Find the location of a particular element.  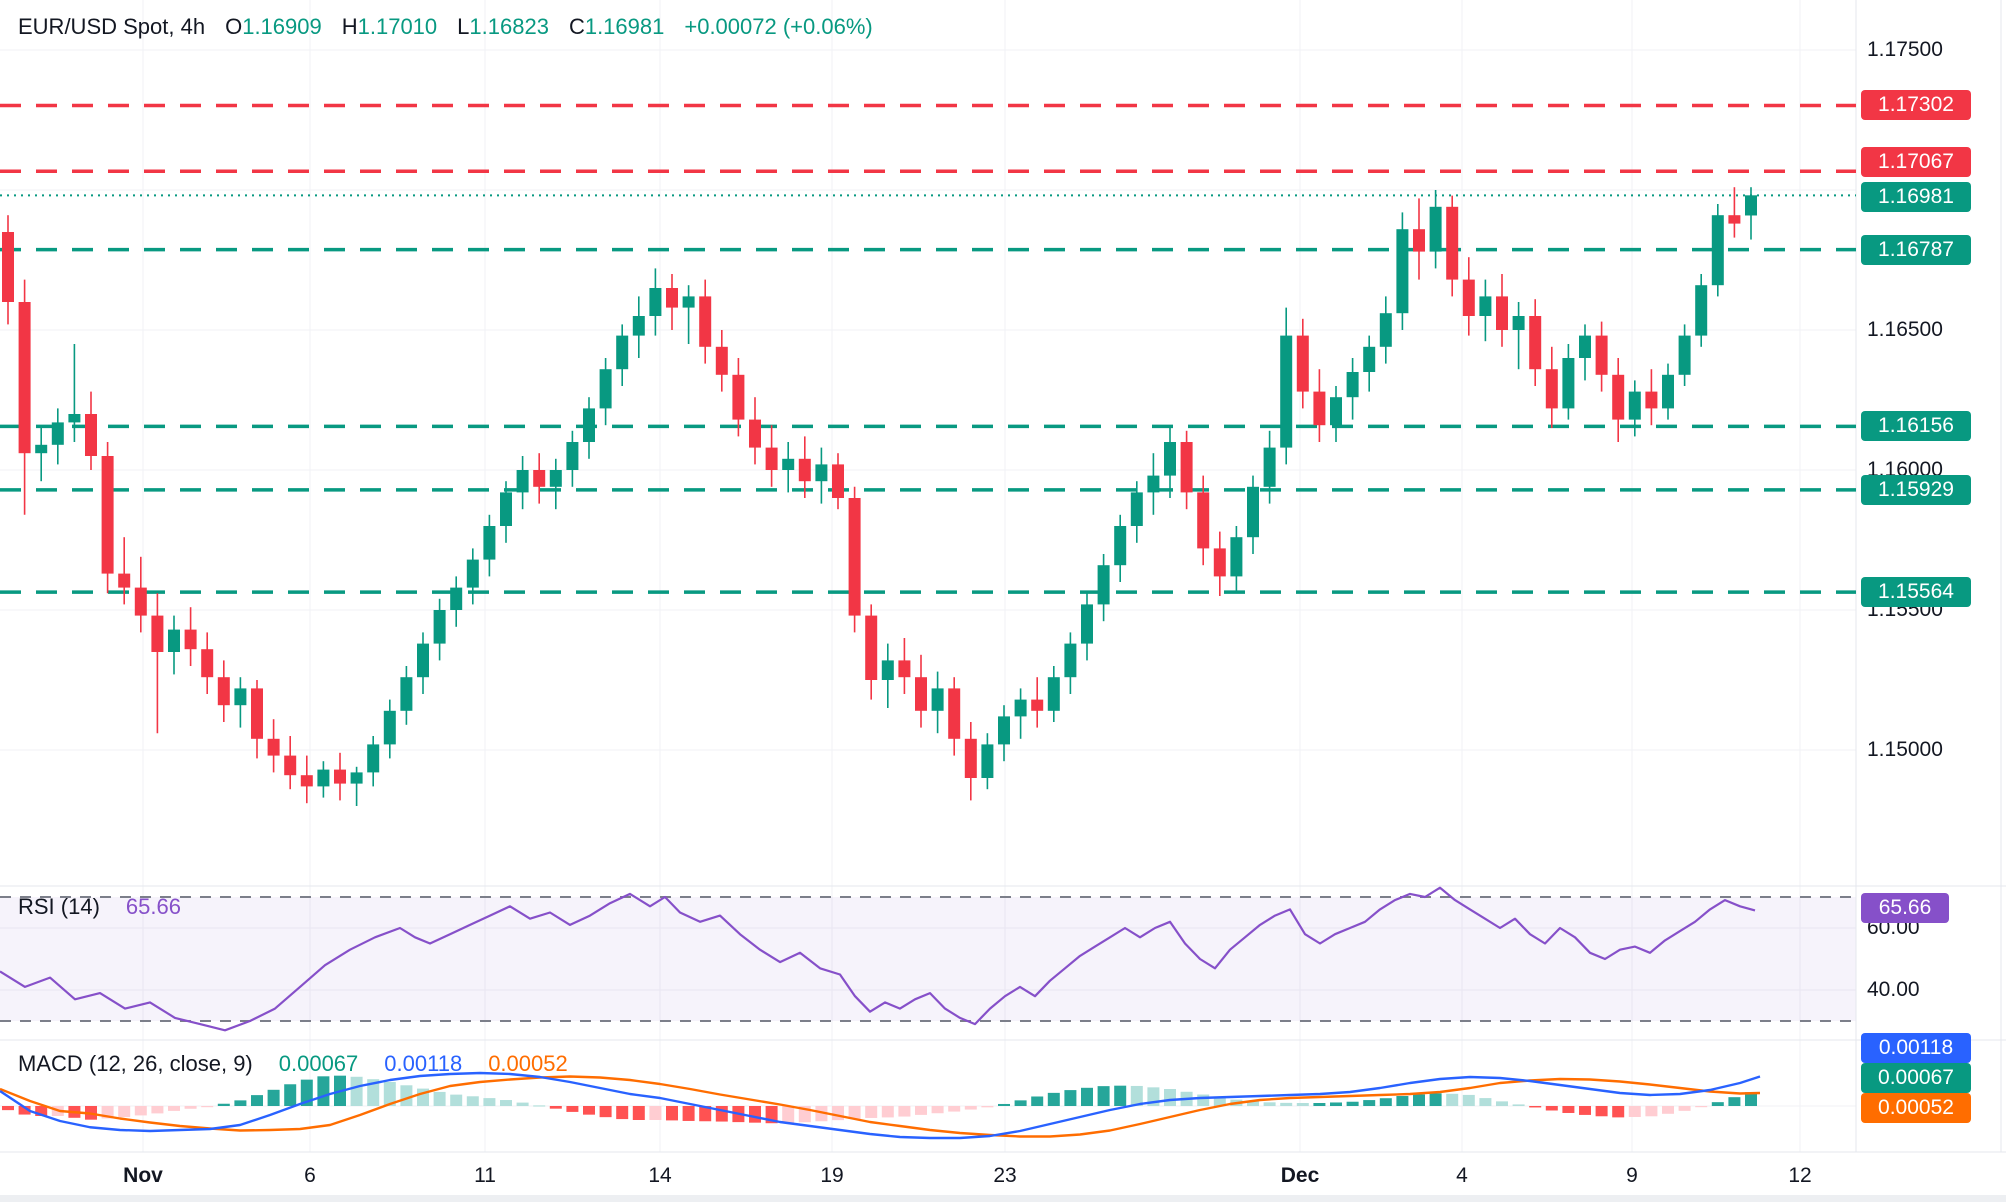

macd-value-badge: 0.00118 is located at coordinates (1916, 1048).